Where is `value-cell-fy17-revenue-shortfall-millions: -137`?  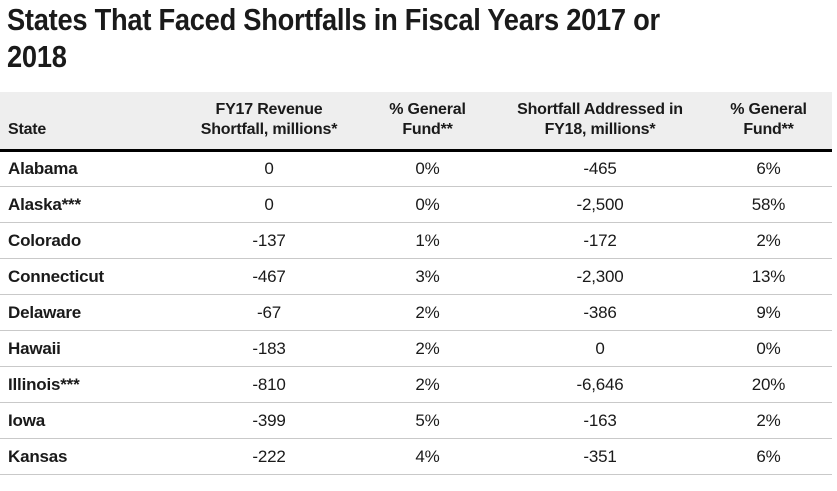 value-cell-fy17-revenue-shortfall-millions: -137 is located at coordinates (269, 240).